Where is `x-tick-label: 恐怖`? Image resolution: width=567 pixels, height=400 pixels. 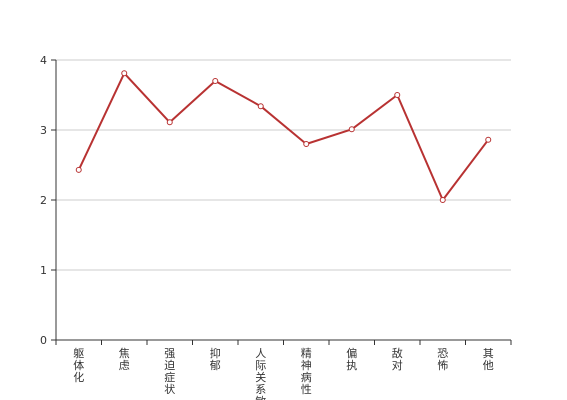
x-tick-label: 恐怖 is located at coordinates (442, 359).